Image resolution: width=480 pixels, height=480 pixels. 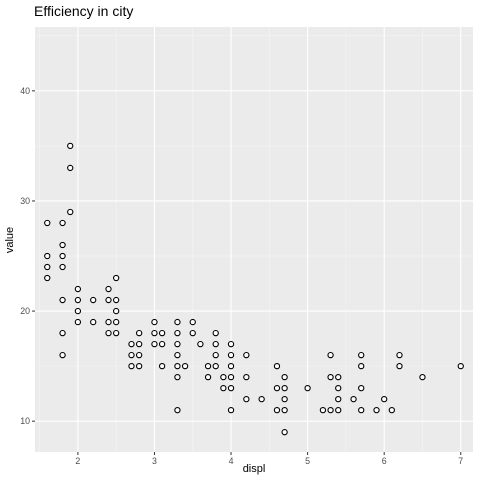 What do you see at coordinates (25, 421) in the screenshot?
I see `y-tick-label: 10` at bounding box center [25, 421].